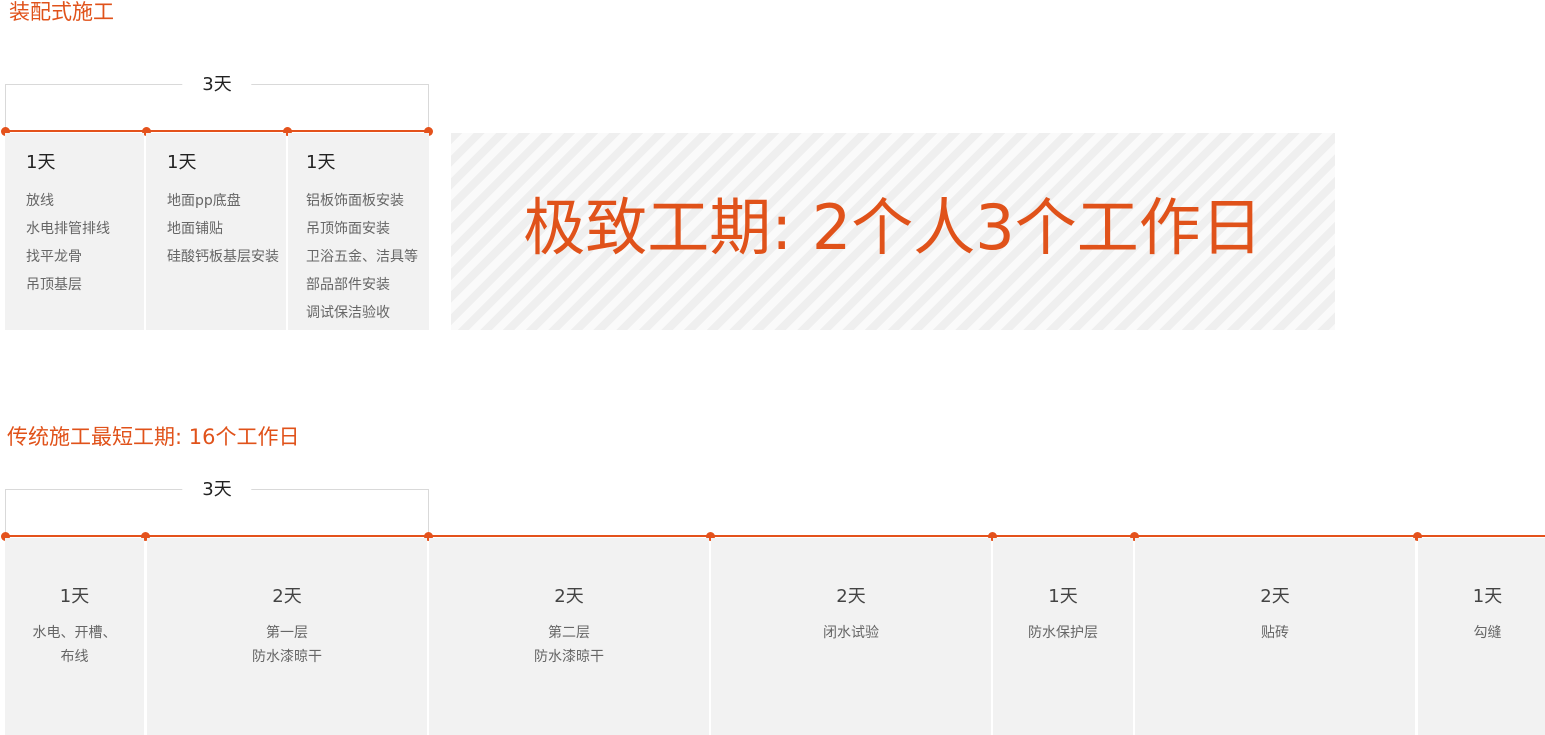 Image resolution: width=1545 pixels, height=735 pixels. Describe the element at coordinates (54, 285) in the screenshot. I see `step-task: 吊顶基层` at that location.